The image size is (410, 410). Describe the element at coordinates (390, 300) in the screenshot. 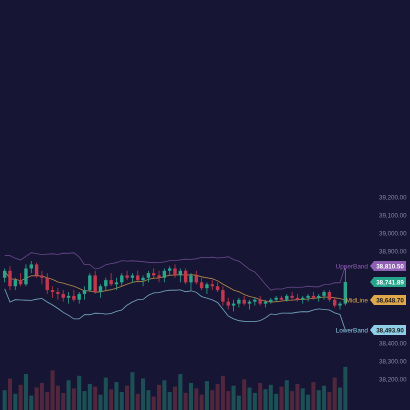

I see `mid-line-label-value: 38,648.70` at that location.